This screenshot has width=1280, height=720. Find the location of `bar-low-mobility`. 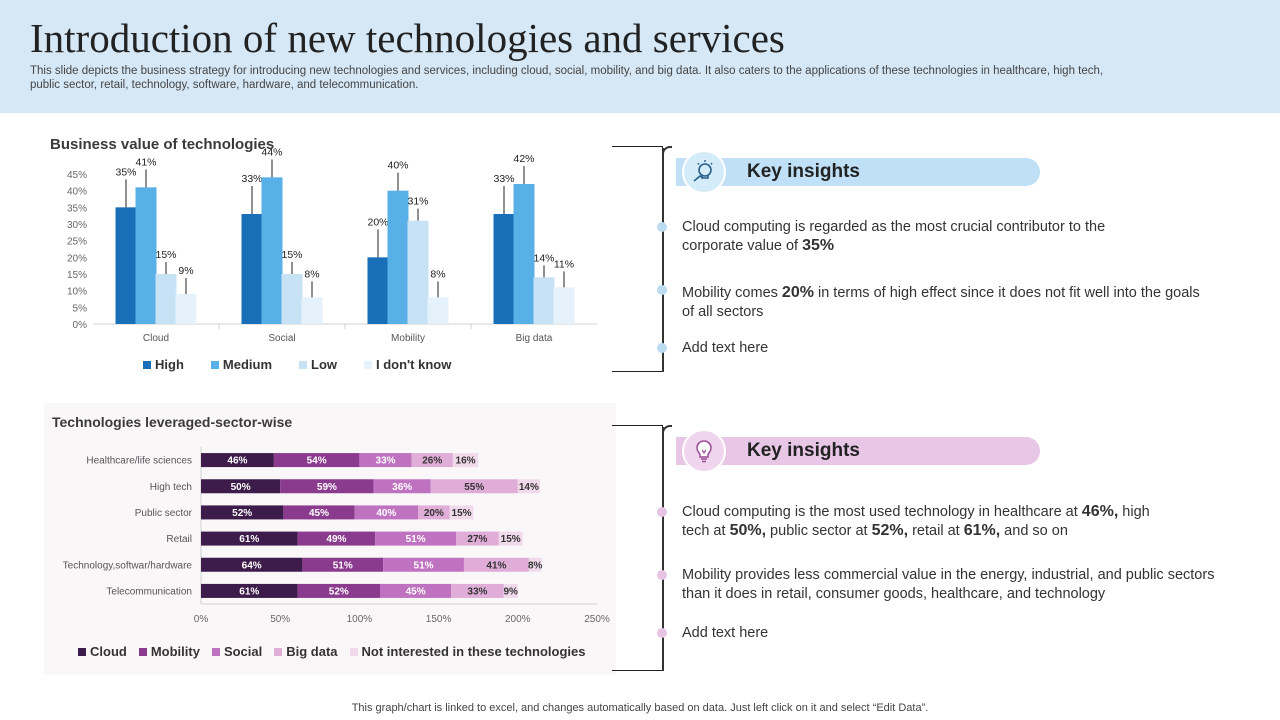

bar-low-mobility is located at coordinates (418, 272).